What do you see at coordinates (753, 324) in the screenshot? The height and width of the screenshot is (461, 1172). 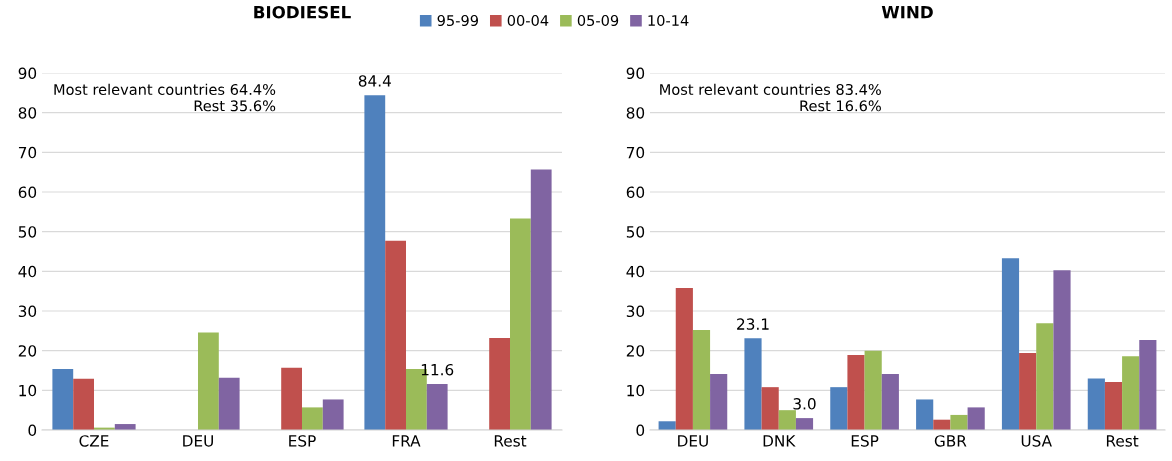 I see `data-label: 23.1` at bounding box center [753, 324].